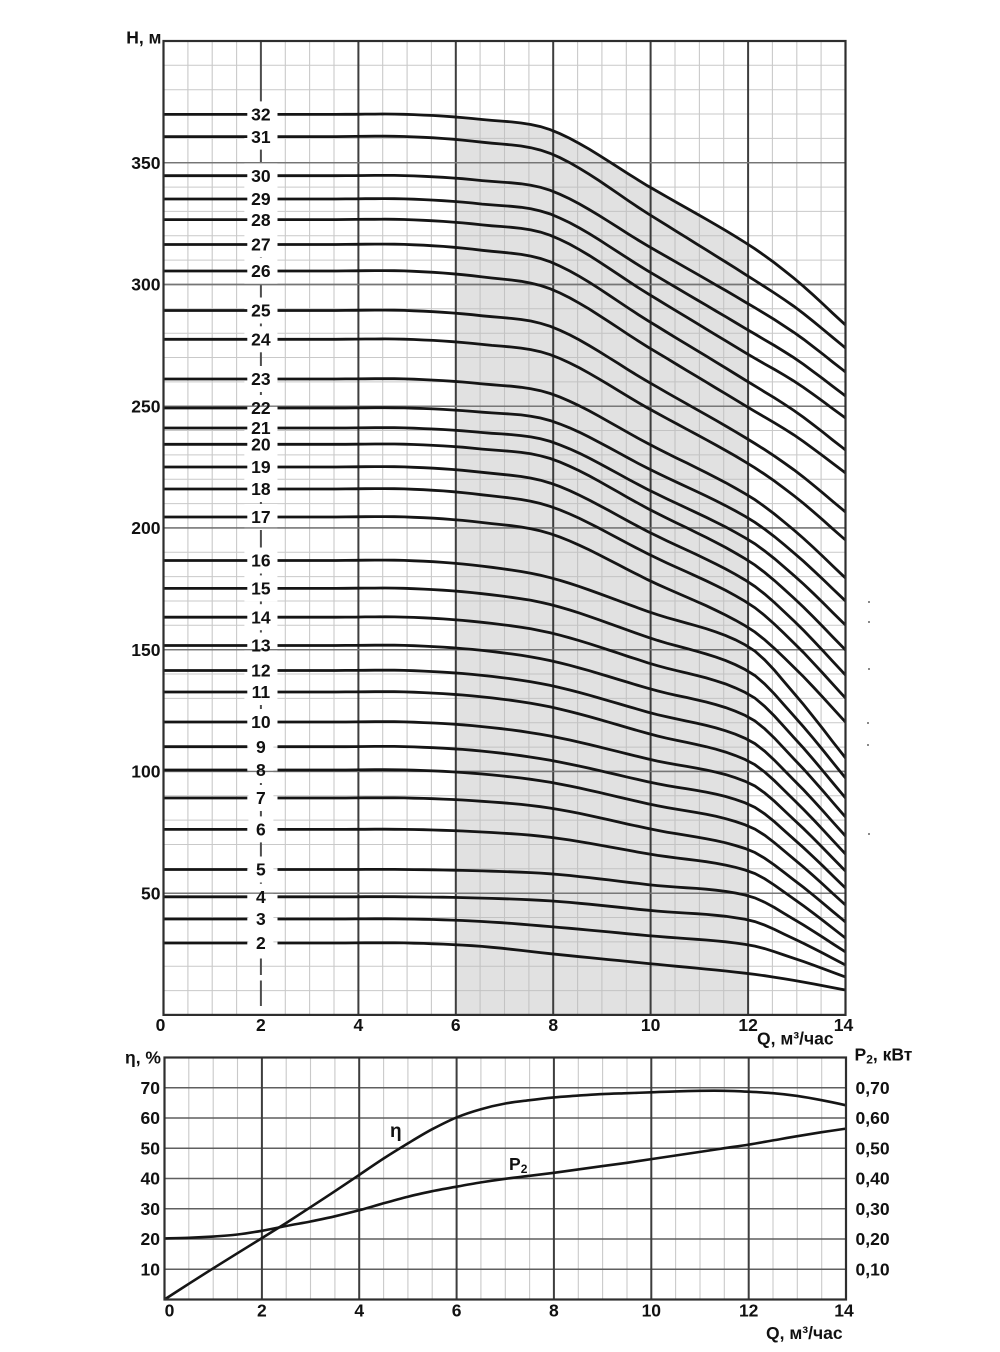 Image resolution: width=1000 pixels, height=1352 pixels. I want to click on svg-text: 100, so click(145, 772).